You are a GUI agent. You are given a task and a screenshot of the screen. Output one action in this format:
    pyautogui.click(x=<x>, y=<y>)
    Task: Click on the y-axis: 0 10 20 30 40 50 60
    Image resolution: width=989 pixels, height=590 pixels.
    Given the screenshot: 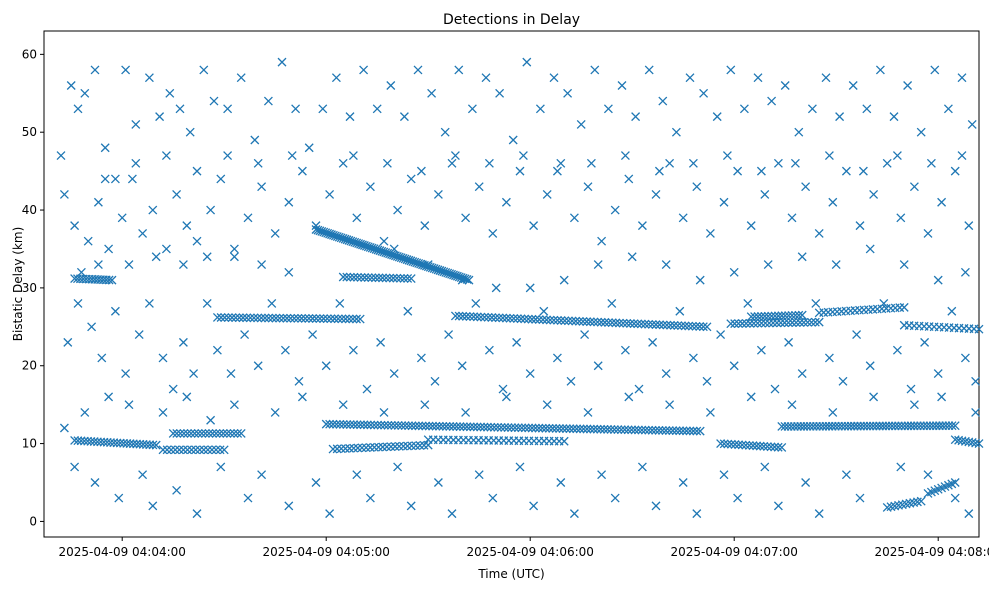 What is the action you would take?
    pyautogui.click(x=33, y=287)
    